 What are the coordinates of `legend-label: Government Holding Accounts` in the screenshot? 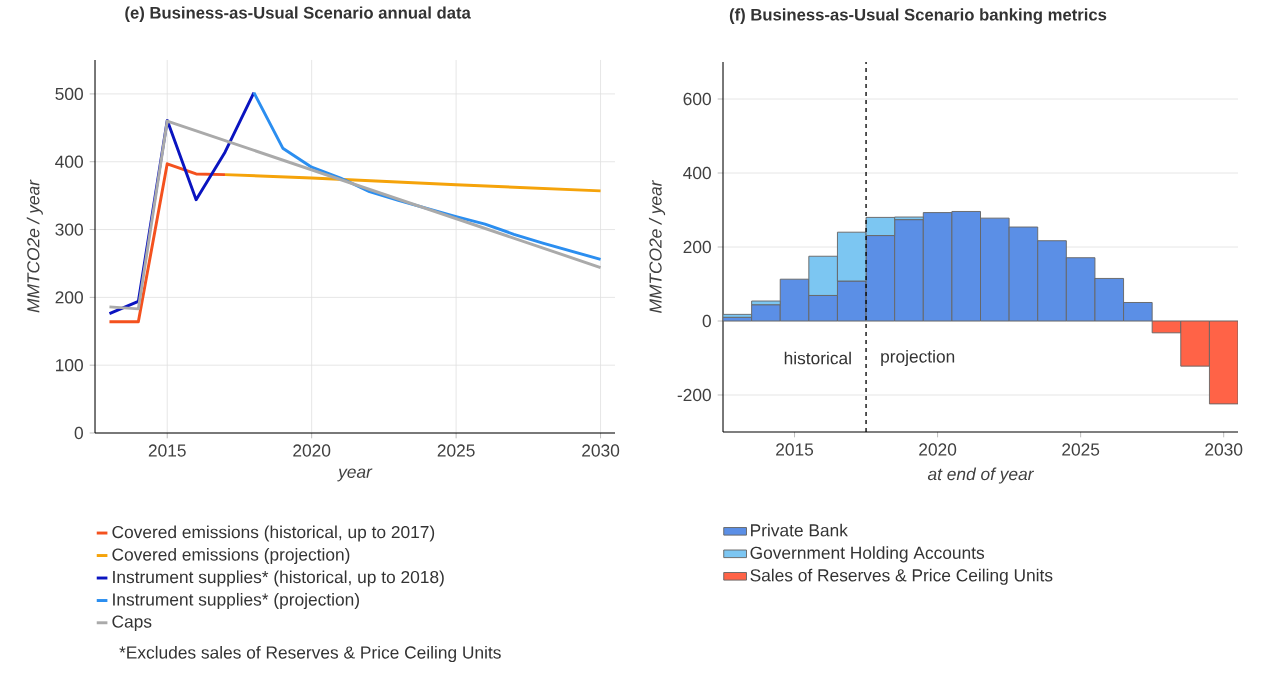 It's located at (867, 554).